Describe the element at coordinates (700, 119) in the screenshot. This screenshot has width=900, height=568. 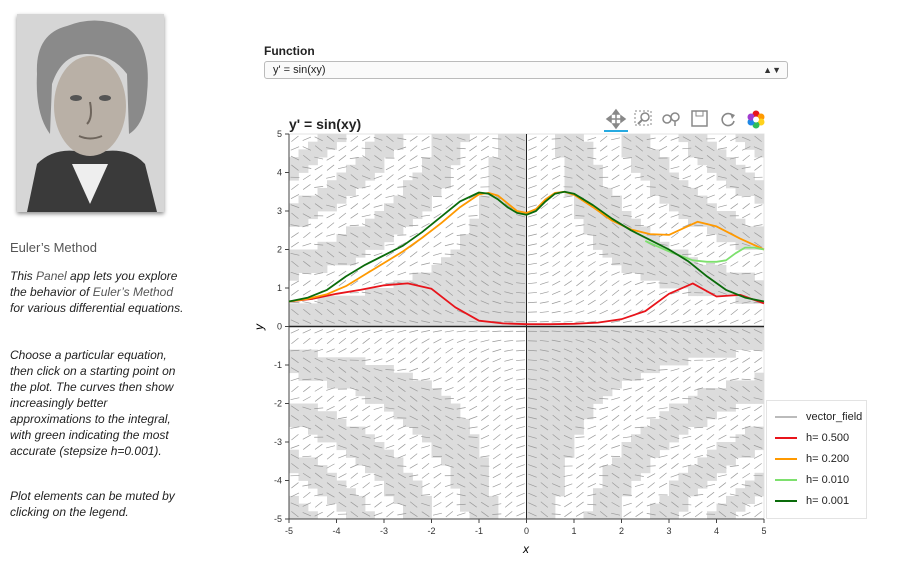
I see `save-icon` at that location.